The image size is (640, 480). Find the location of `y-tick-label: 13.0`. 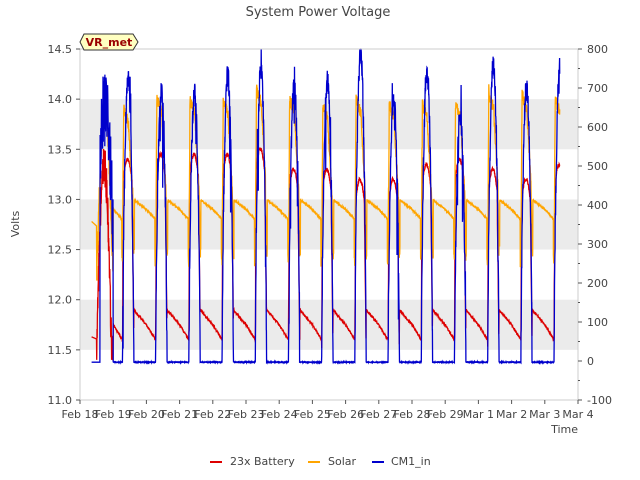

y-tick-label: 13.0 is located at coordinates (60, 199).